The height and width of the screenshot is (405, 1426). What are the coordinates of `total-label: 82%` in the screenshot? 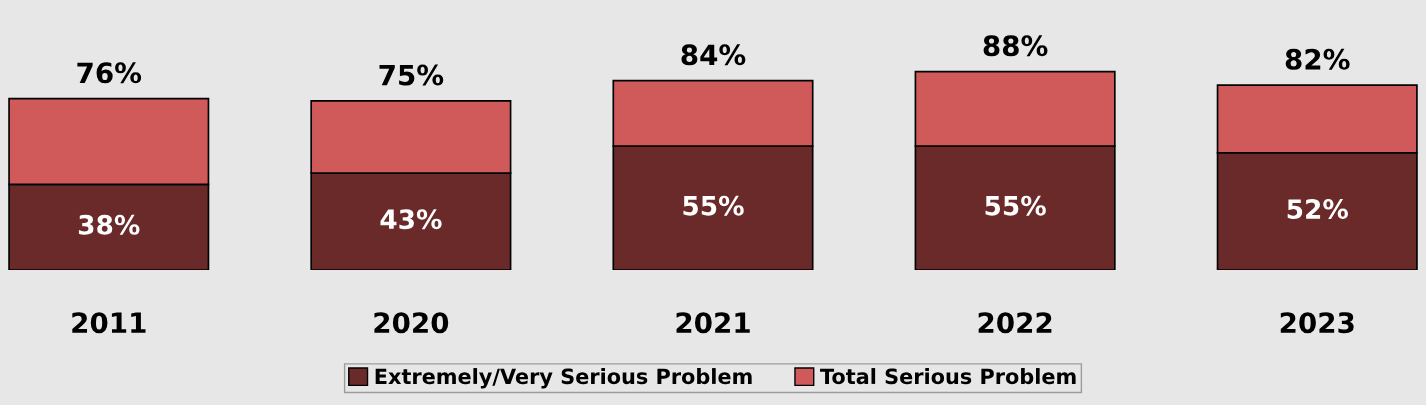 It's located at (1317, 59).